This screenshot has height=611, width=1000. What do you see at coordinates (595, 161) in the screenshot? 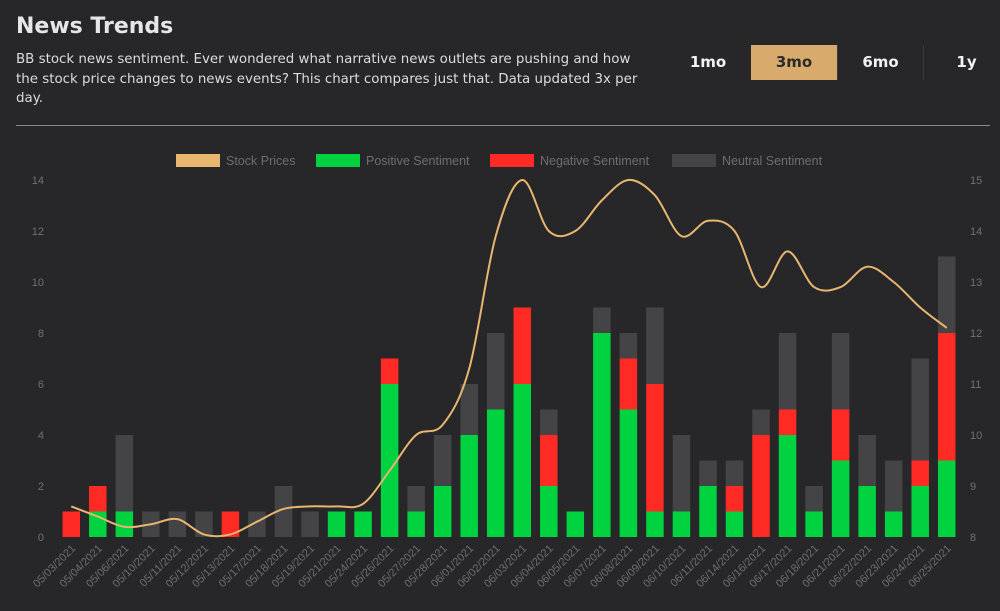
I see `legend-label-negative-sentiment: Negative Sentiment` at bounding box center [595, 161].